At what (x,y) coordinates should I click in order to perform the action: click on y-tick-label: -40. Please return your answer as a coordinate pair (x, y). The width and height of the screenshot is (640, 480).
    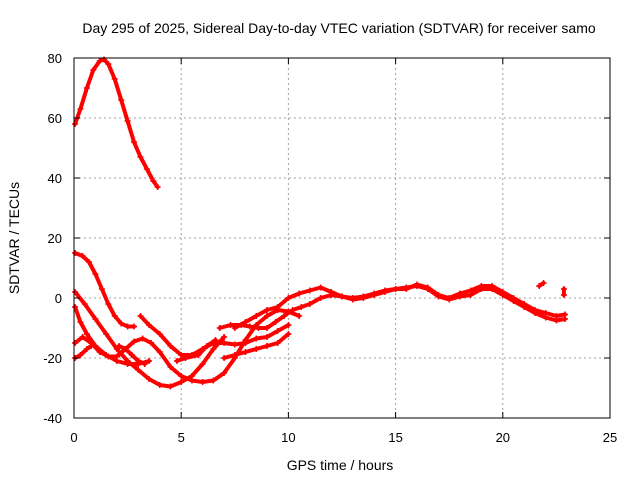
    Looking at the image, I should click on (52, 418).